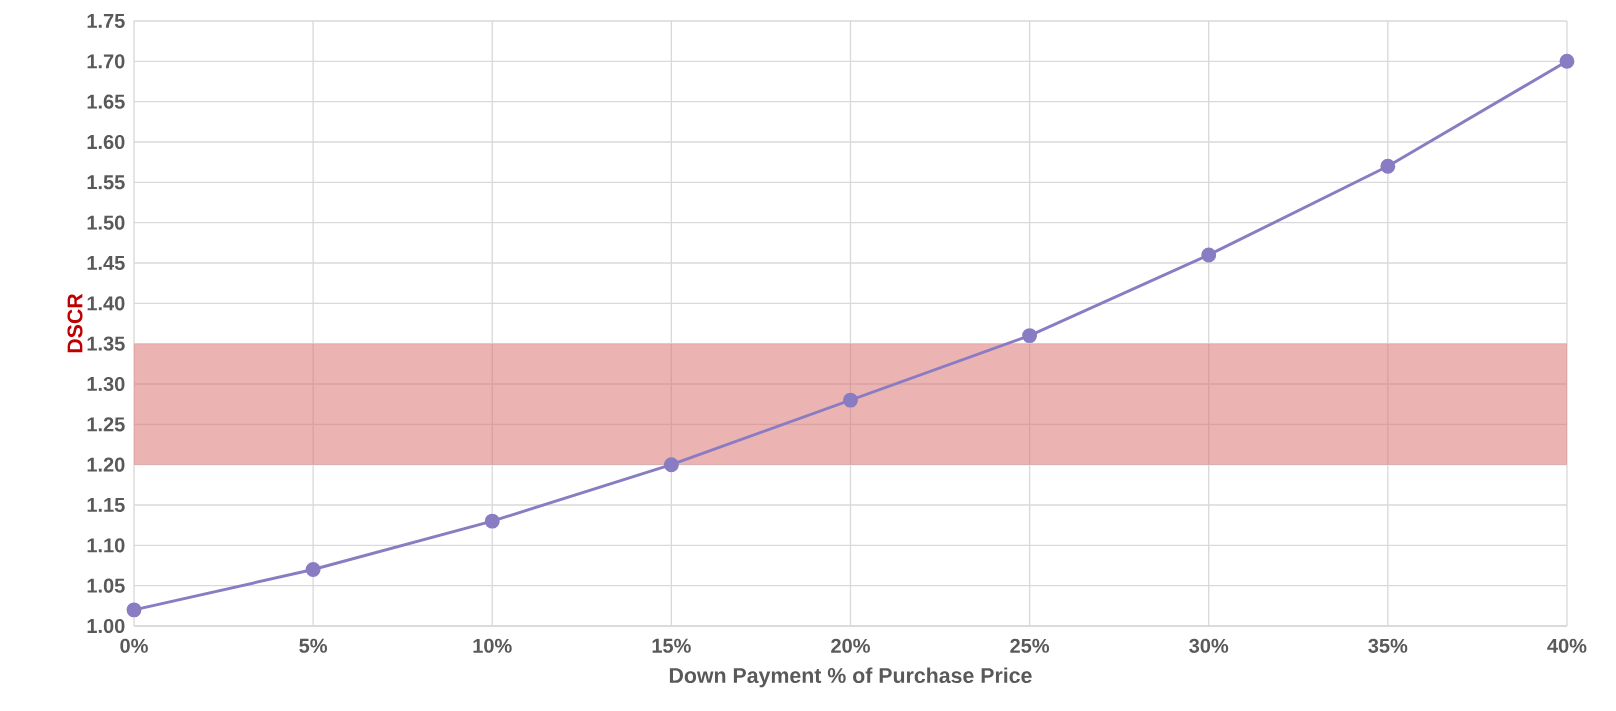 The height and width of the screenshot is (711, 1616). What do you see at coordinates (75, 323) in the screenshot?
I see `y-axis-title: DSCR` at bounding box center [75, 323].